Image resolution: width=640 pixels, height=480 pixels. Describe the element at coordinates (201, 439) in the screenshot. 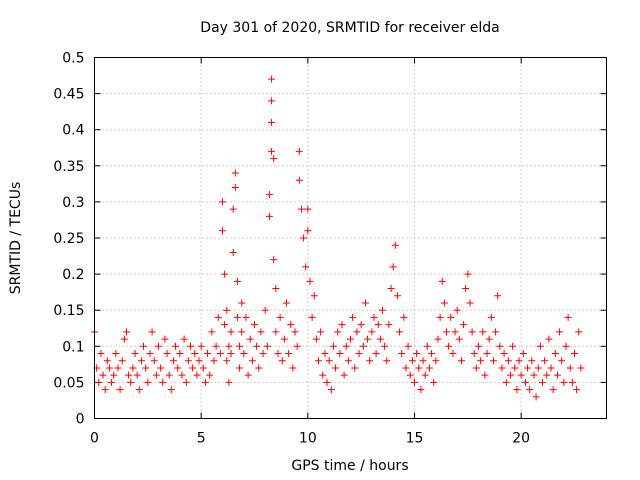

I see `x-tick-label: 5` at that location.